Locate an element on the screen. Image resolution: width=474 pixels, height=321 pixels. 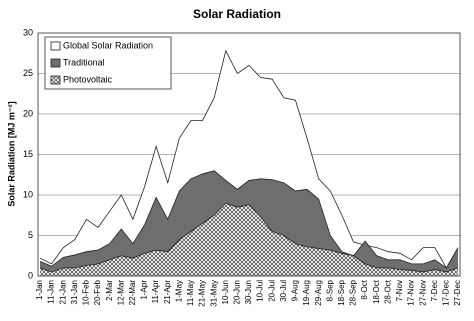
x-tick-label: 10-Feb is located at coordinates (86, 292).